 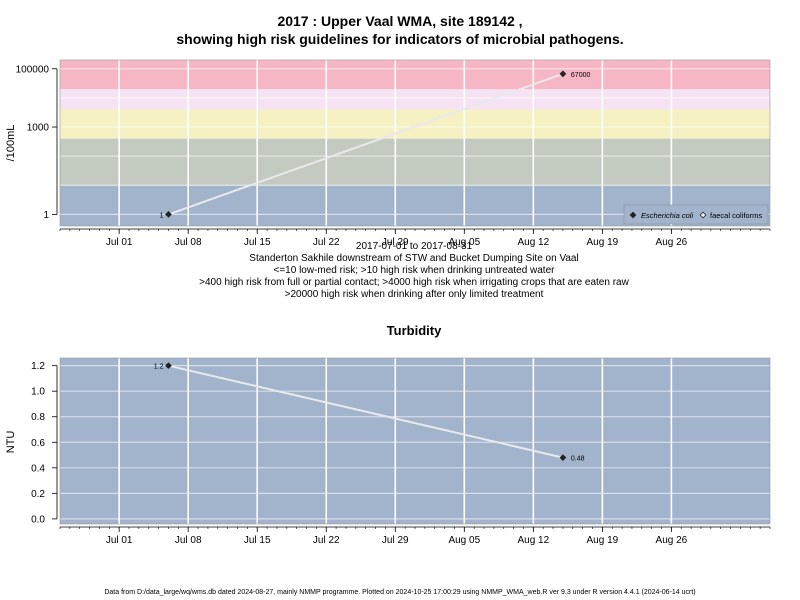 I want to click on y-tick-label: 0.6, so click(x=38, y=443).